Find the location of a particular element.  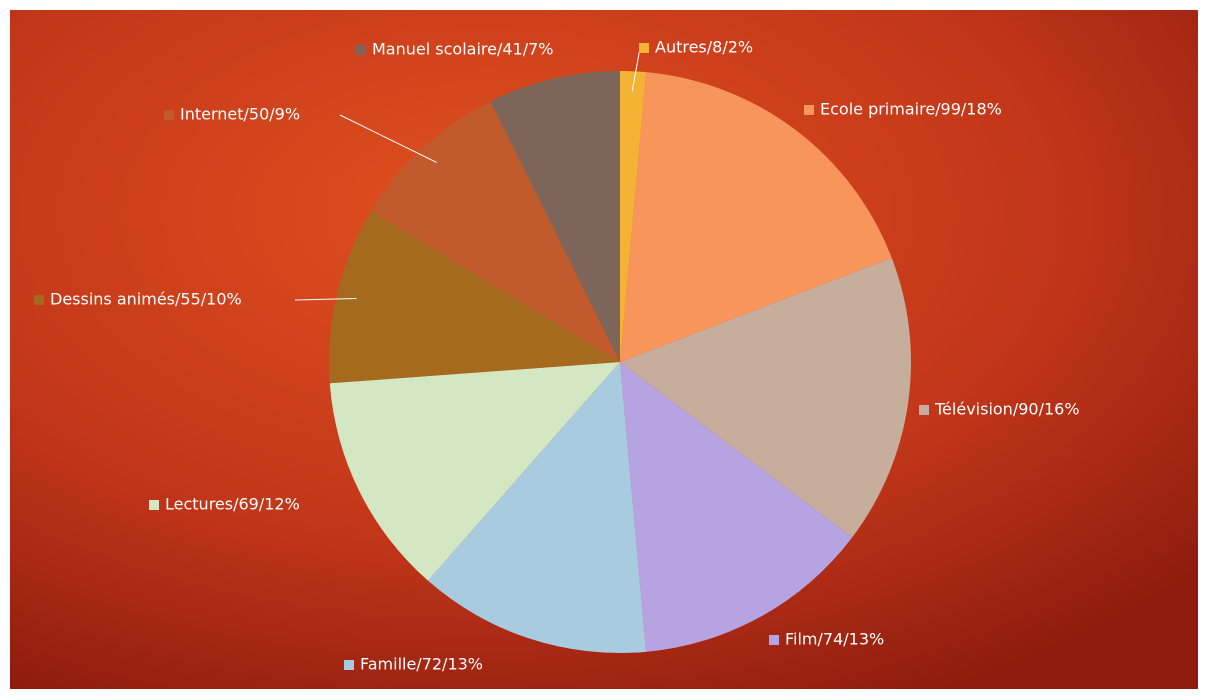

data-label: Lectures/69/12% is located at coordinates (232, 504).